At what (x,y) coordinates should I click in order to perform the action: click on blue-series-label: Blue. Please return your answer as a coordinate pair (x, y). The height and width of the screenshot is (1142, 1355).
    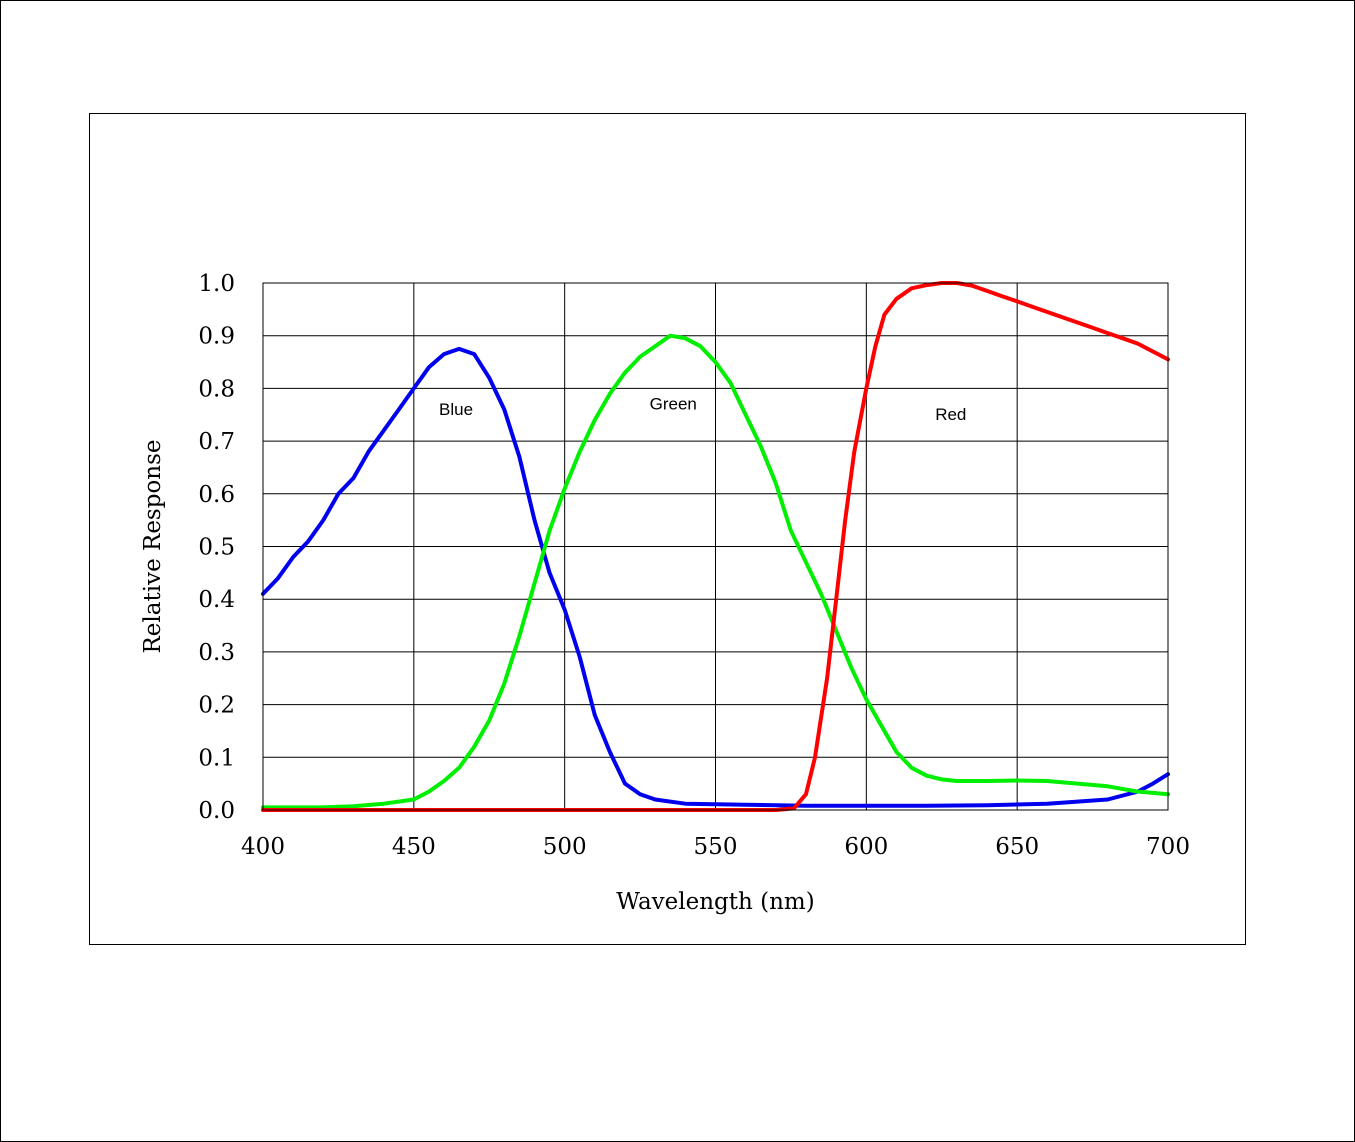
    Looking at the image, I should click on (456, 409).